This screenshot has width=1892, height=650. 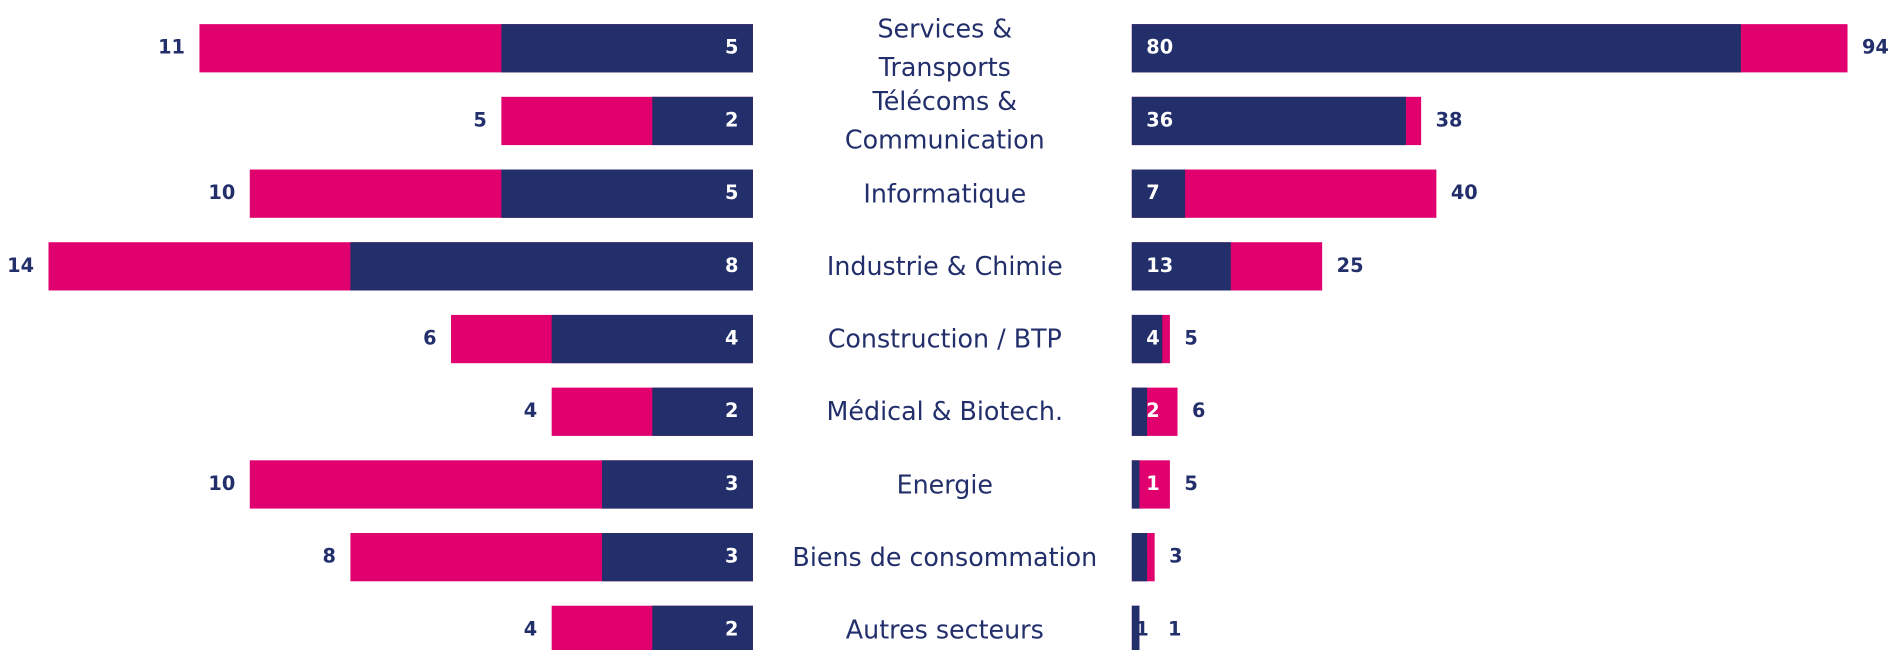 I want to click on value-label: 36, so click(x=1159, y=119).